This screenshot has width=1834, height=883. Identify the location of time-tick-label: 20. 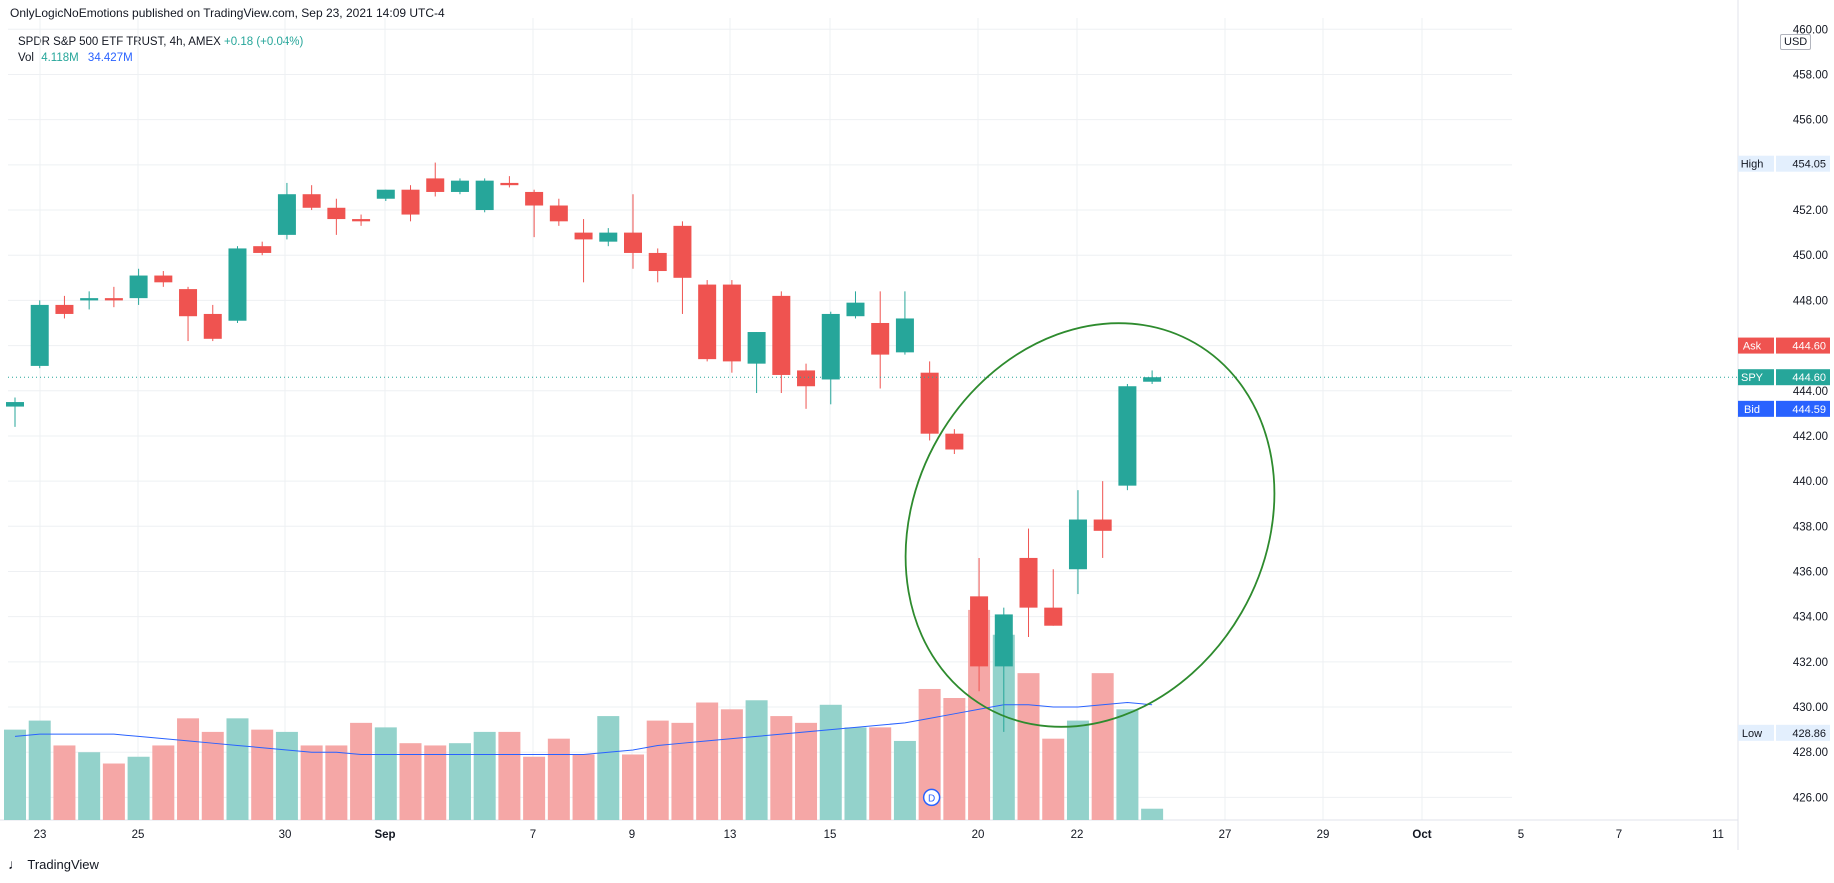
(978, 835).